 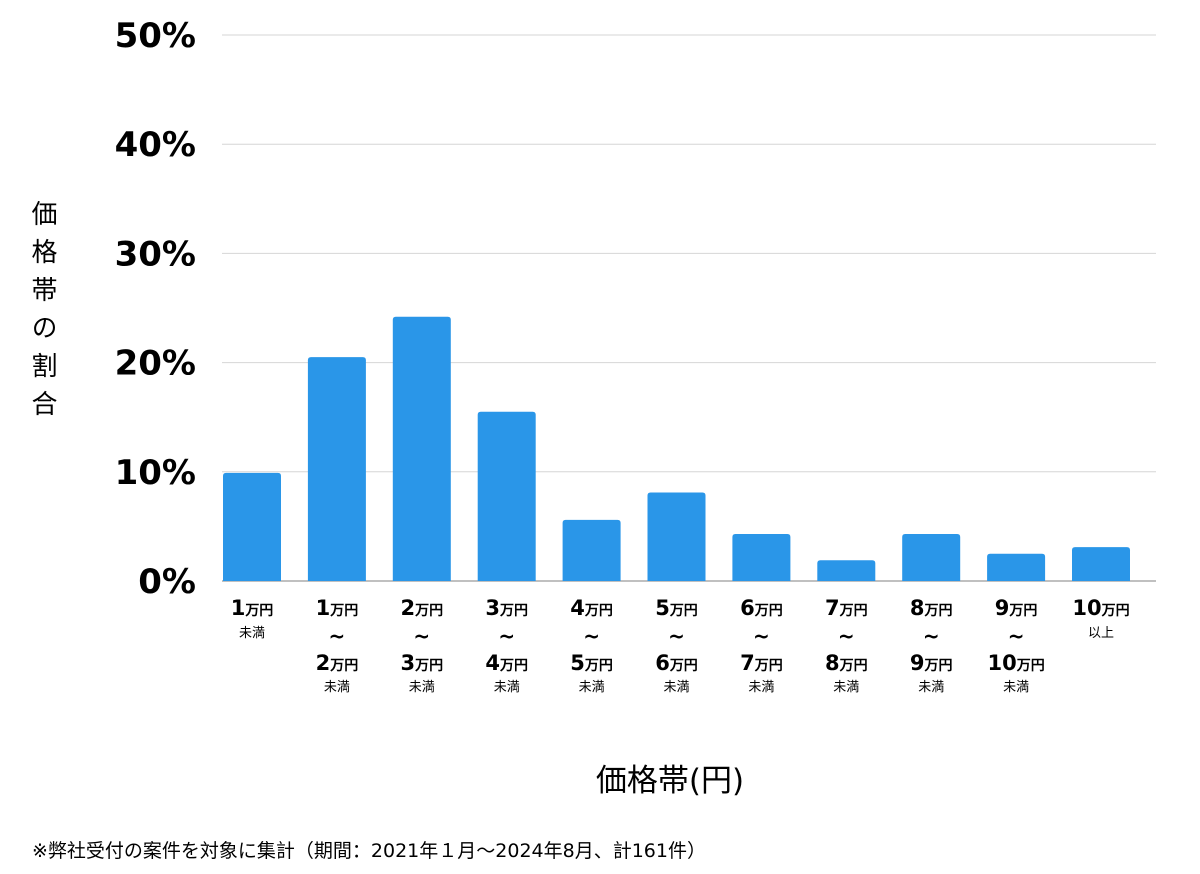 What do you see at coordinates (369, 851) in the screenshot?
I see `footnote: ※弊社受付の案件を対象に集計（期間：2021年１月〜2024年8月、計161件）` at bounding box center [369, 851].